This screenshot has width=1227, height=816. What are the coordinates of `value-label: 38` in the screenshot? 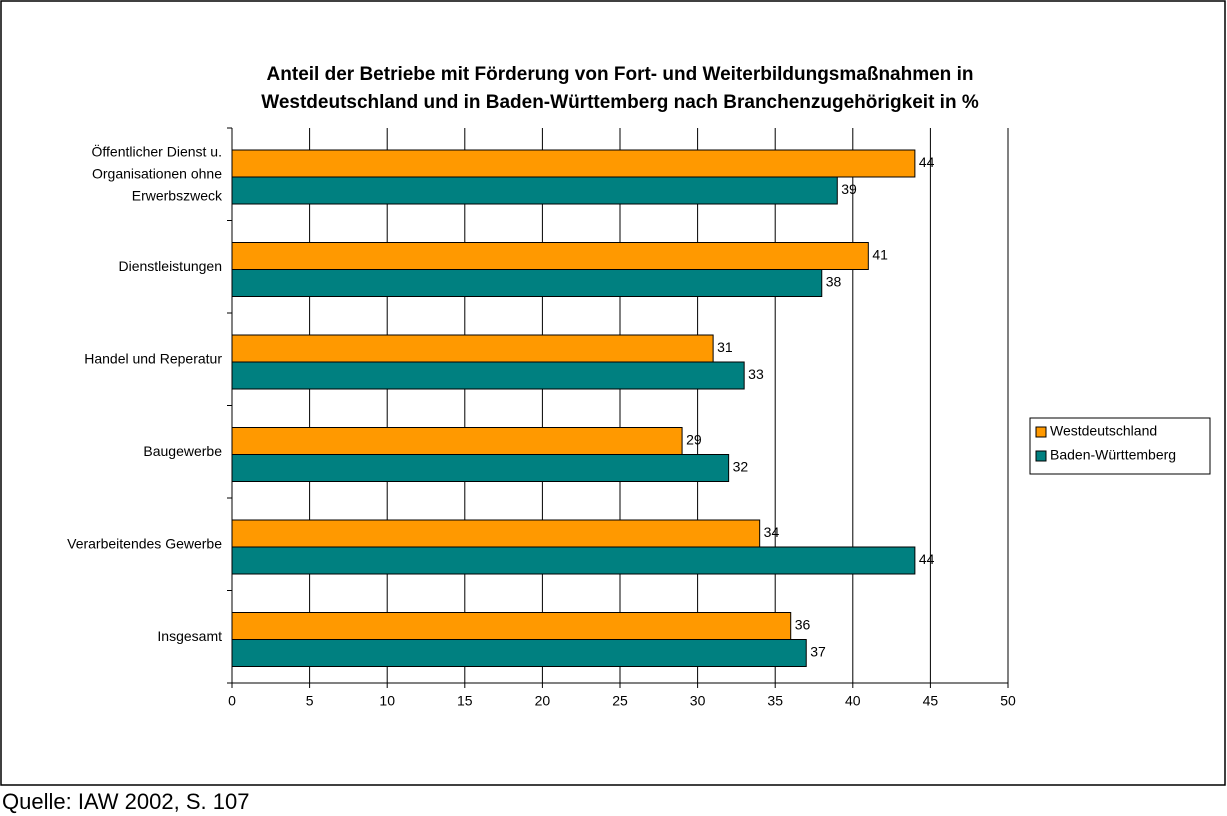 It's located at (834, 282).